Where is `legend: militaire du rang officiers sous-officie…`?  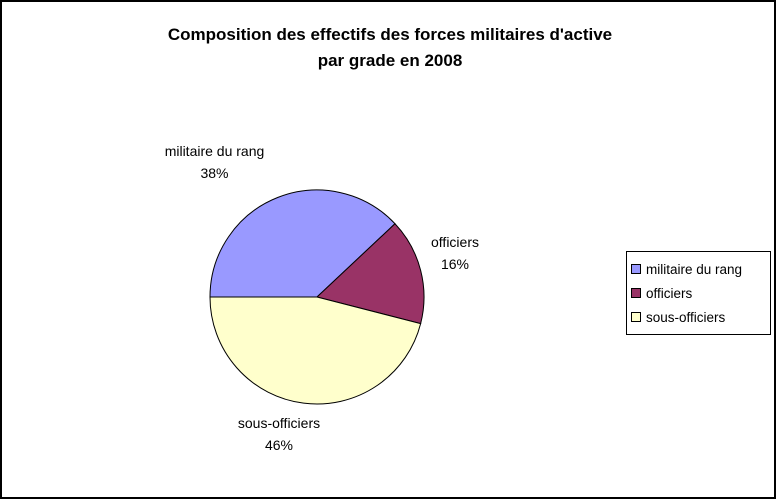 legend: militaire du rang officiers sous-officie… is located at coordinates (698, 293).